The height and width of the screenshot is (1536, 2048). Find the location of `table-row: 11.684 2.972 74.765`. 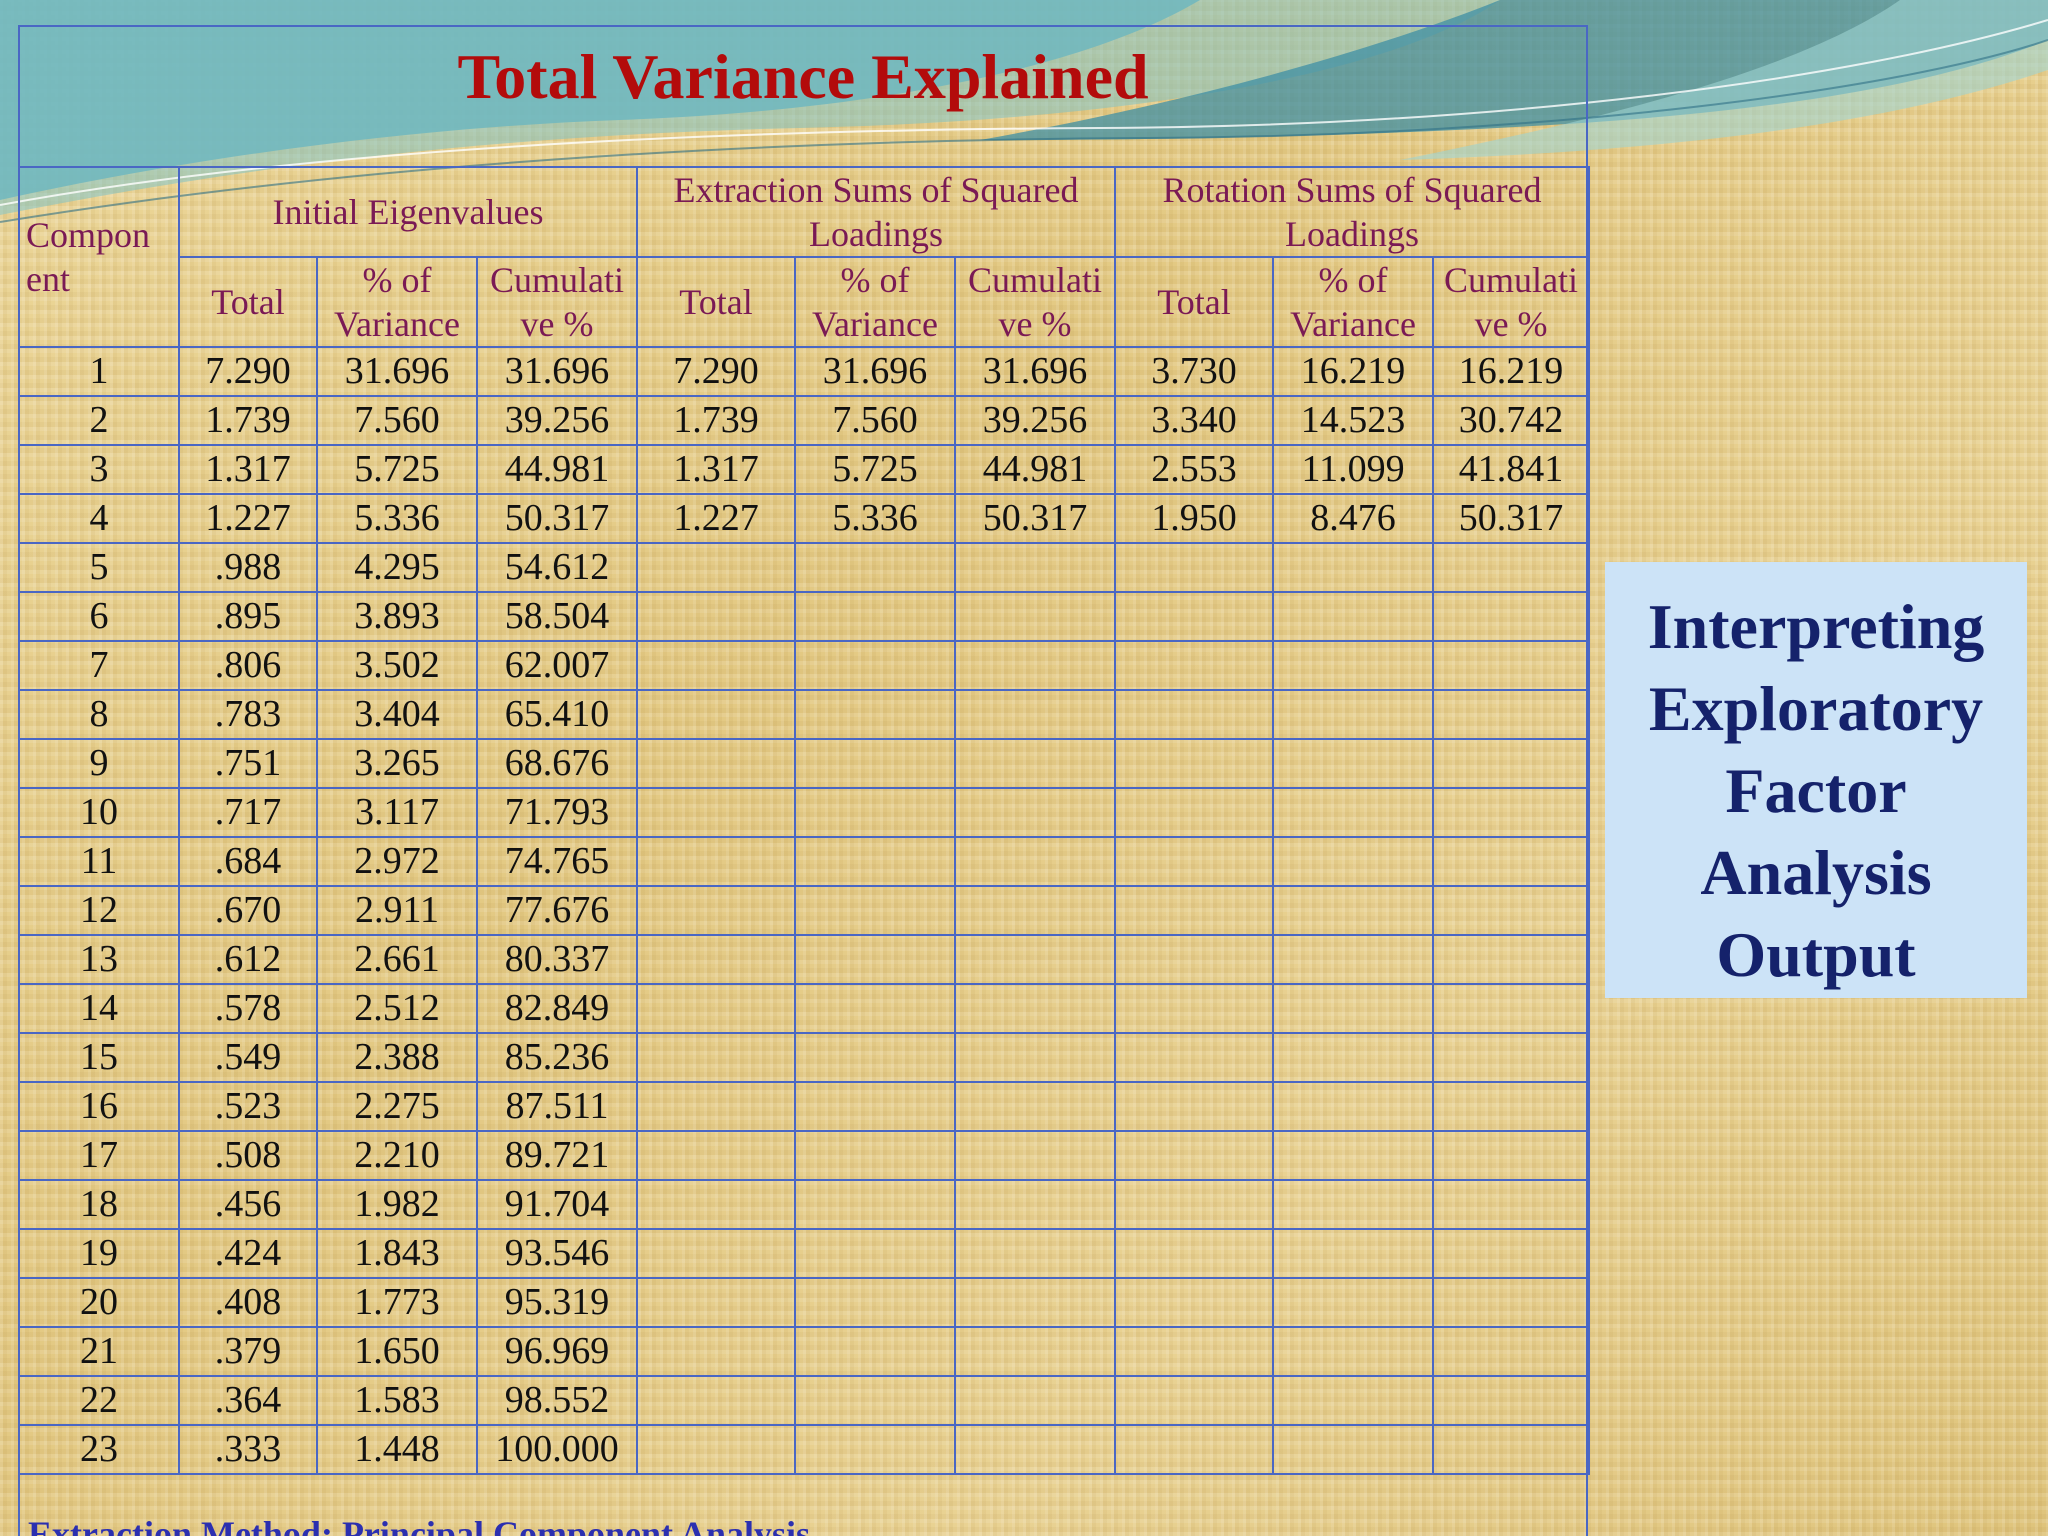

table-row: 11.684 2.972 74.765 is located at coordinates (804, 861).